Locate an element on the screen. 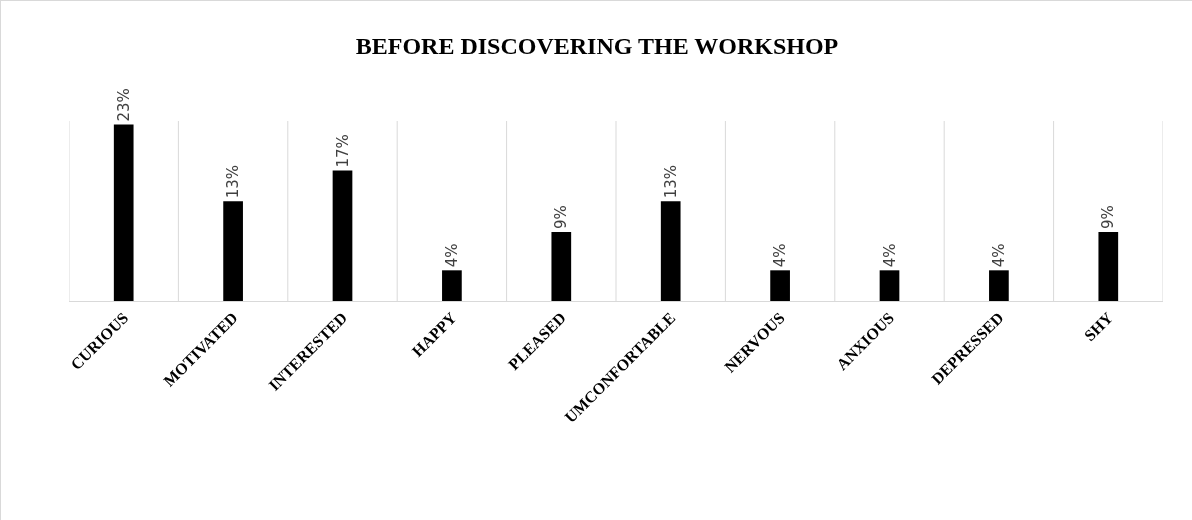 Image resolution: width=1192 pixels, height=520 pixels. chart-title: BEFORE DISCOVERING THE WORKSHOP is located at coordinates (597, 46).